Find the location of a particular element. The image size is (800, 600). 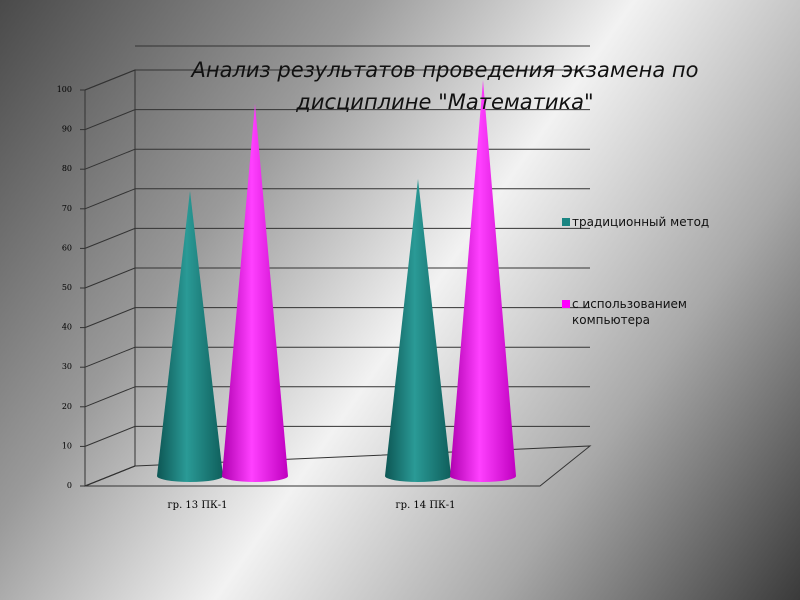

legend-entry: с использованием компьютера is located at coordinates (657, 312).